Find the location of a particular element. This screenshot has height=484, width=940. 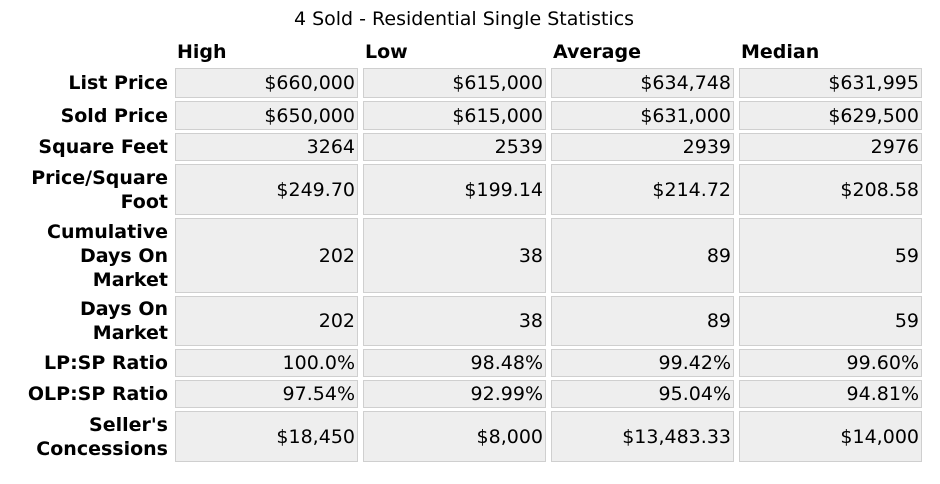

row-label: Days On Market is located at coordinates (124, 321).